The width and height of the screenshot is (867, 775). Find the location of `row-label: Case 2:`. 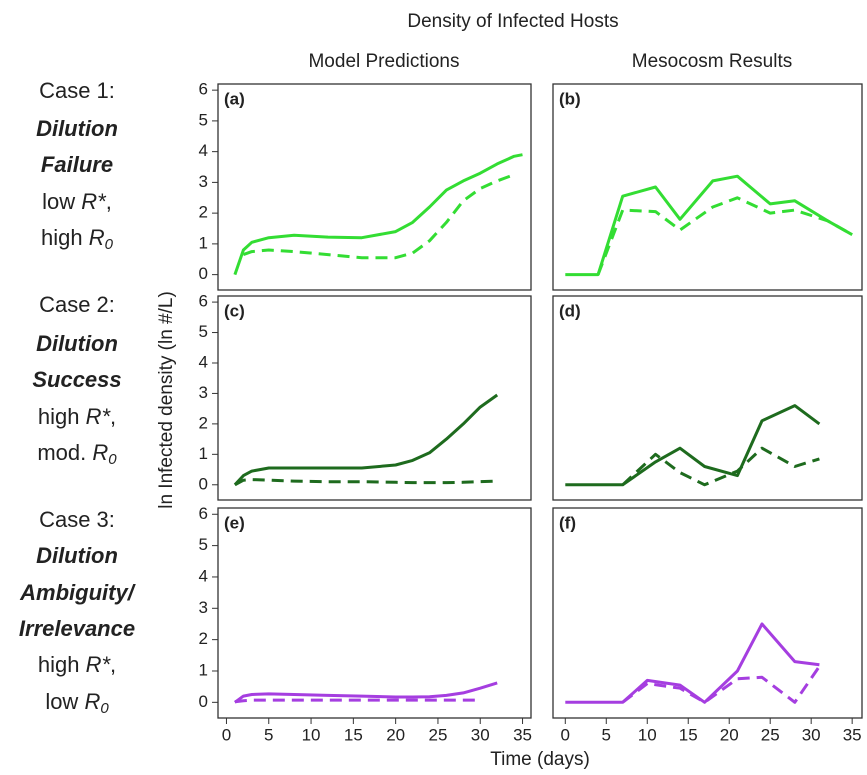

row-label: Case 2: is located at coordinates (77, 304).